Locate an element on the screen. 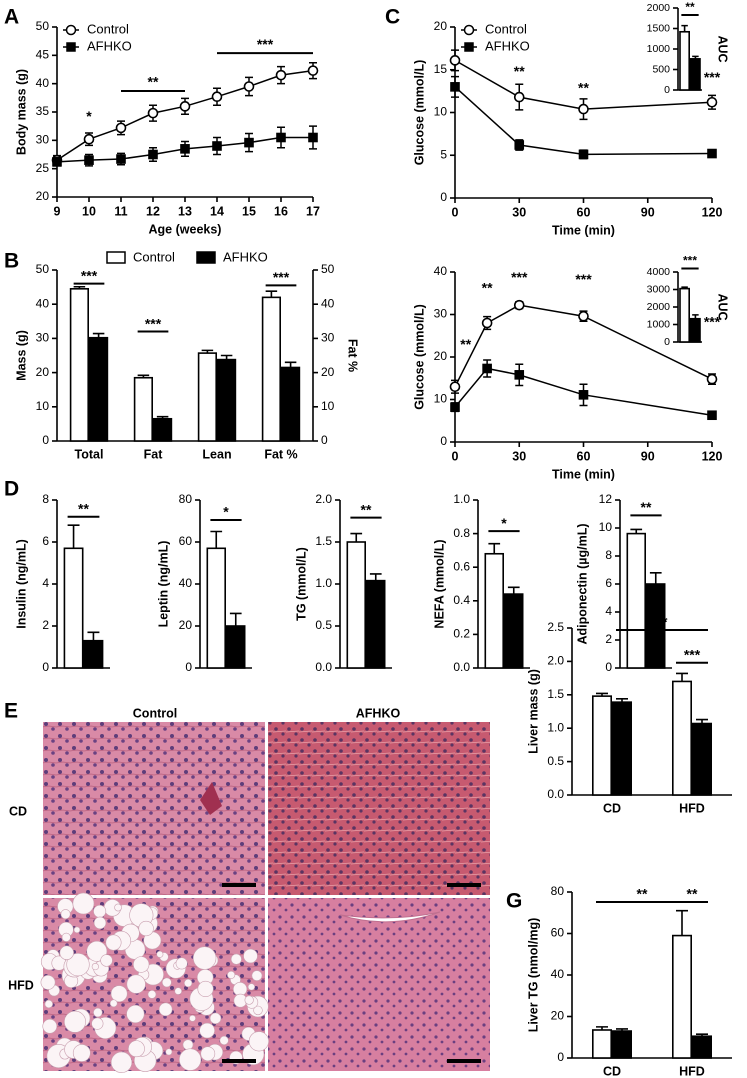 This screenshot has height=1078, width=747. y-tick-label: 40 is located at coordinates (441, 271).